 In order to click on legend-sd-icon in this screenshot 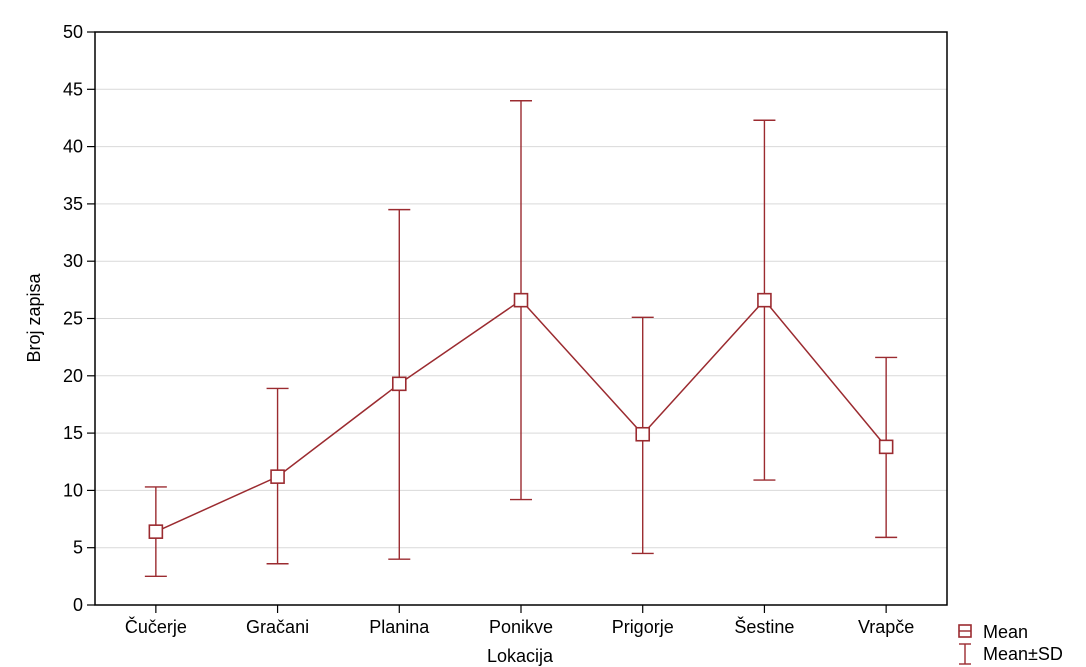, I will do `click(965, 654)`.